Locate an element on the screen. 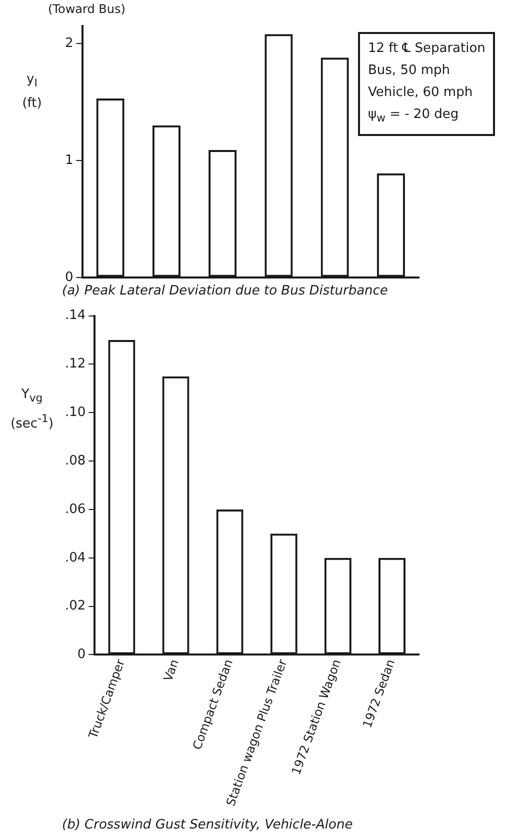 Image resolution: width=529 pixels, height=839 pixels. x-tick-label: Van is located at coordinates (171, 670).